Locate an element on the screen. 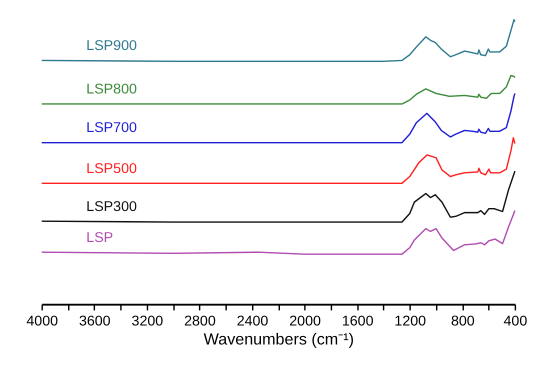 This screenshot has width=550, height=382. x-tick-label: 1200 is located at coordinates (410, 322).